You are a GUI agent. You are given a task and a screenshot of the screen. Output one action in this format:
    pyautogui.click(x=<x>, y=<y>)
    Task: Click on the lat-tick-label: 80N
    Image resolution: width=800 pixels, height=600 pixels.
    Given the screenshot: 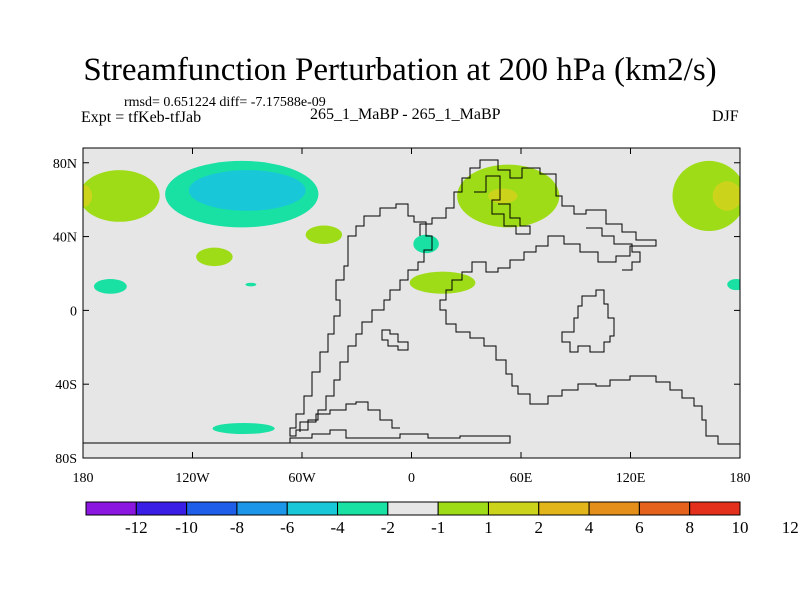 What is the action you would take?
    pyautogui.click(x=65, y=164)
    